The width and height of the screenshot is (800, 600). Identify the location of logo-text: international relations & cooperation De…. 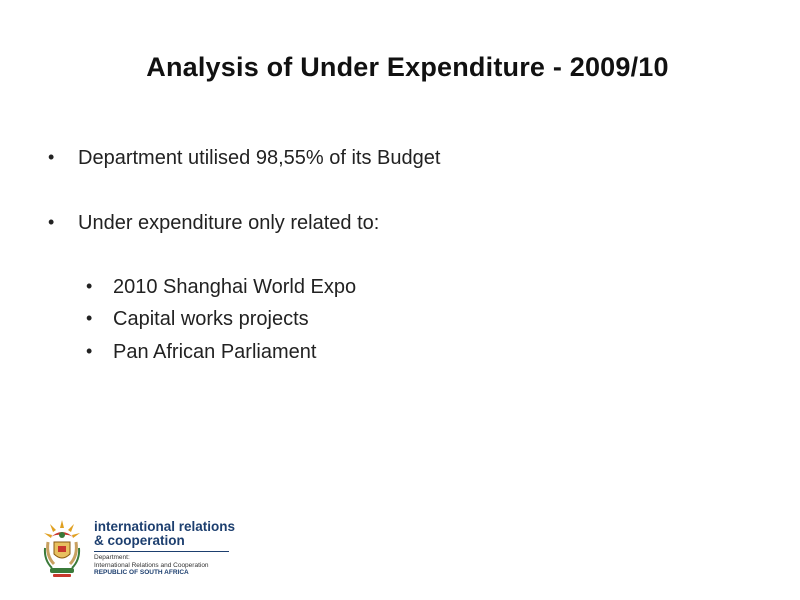
(165, 548).